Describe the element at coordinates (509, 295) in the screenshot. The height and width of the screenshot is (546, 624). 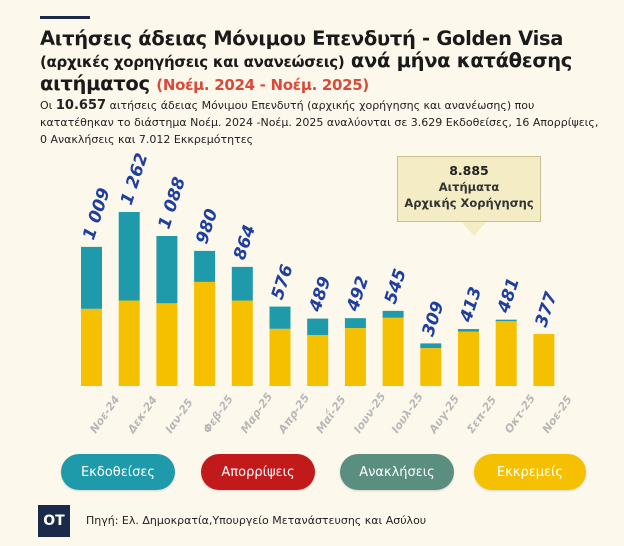
I see `total-label: 481` at that location.